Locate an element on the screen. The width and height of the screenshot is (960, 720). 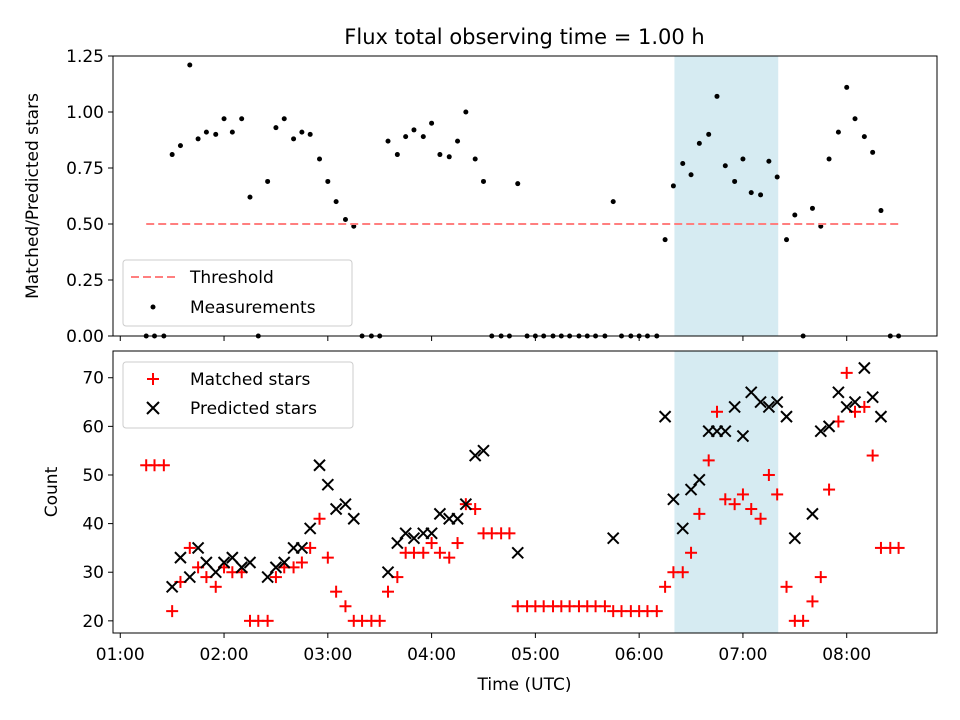
ratio-y-tick-label: 0.50 is located at coordinates (85, 225).